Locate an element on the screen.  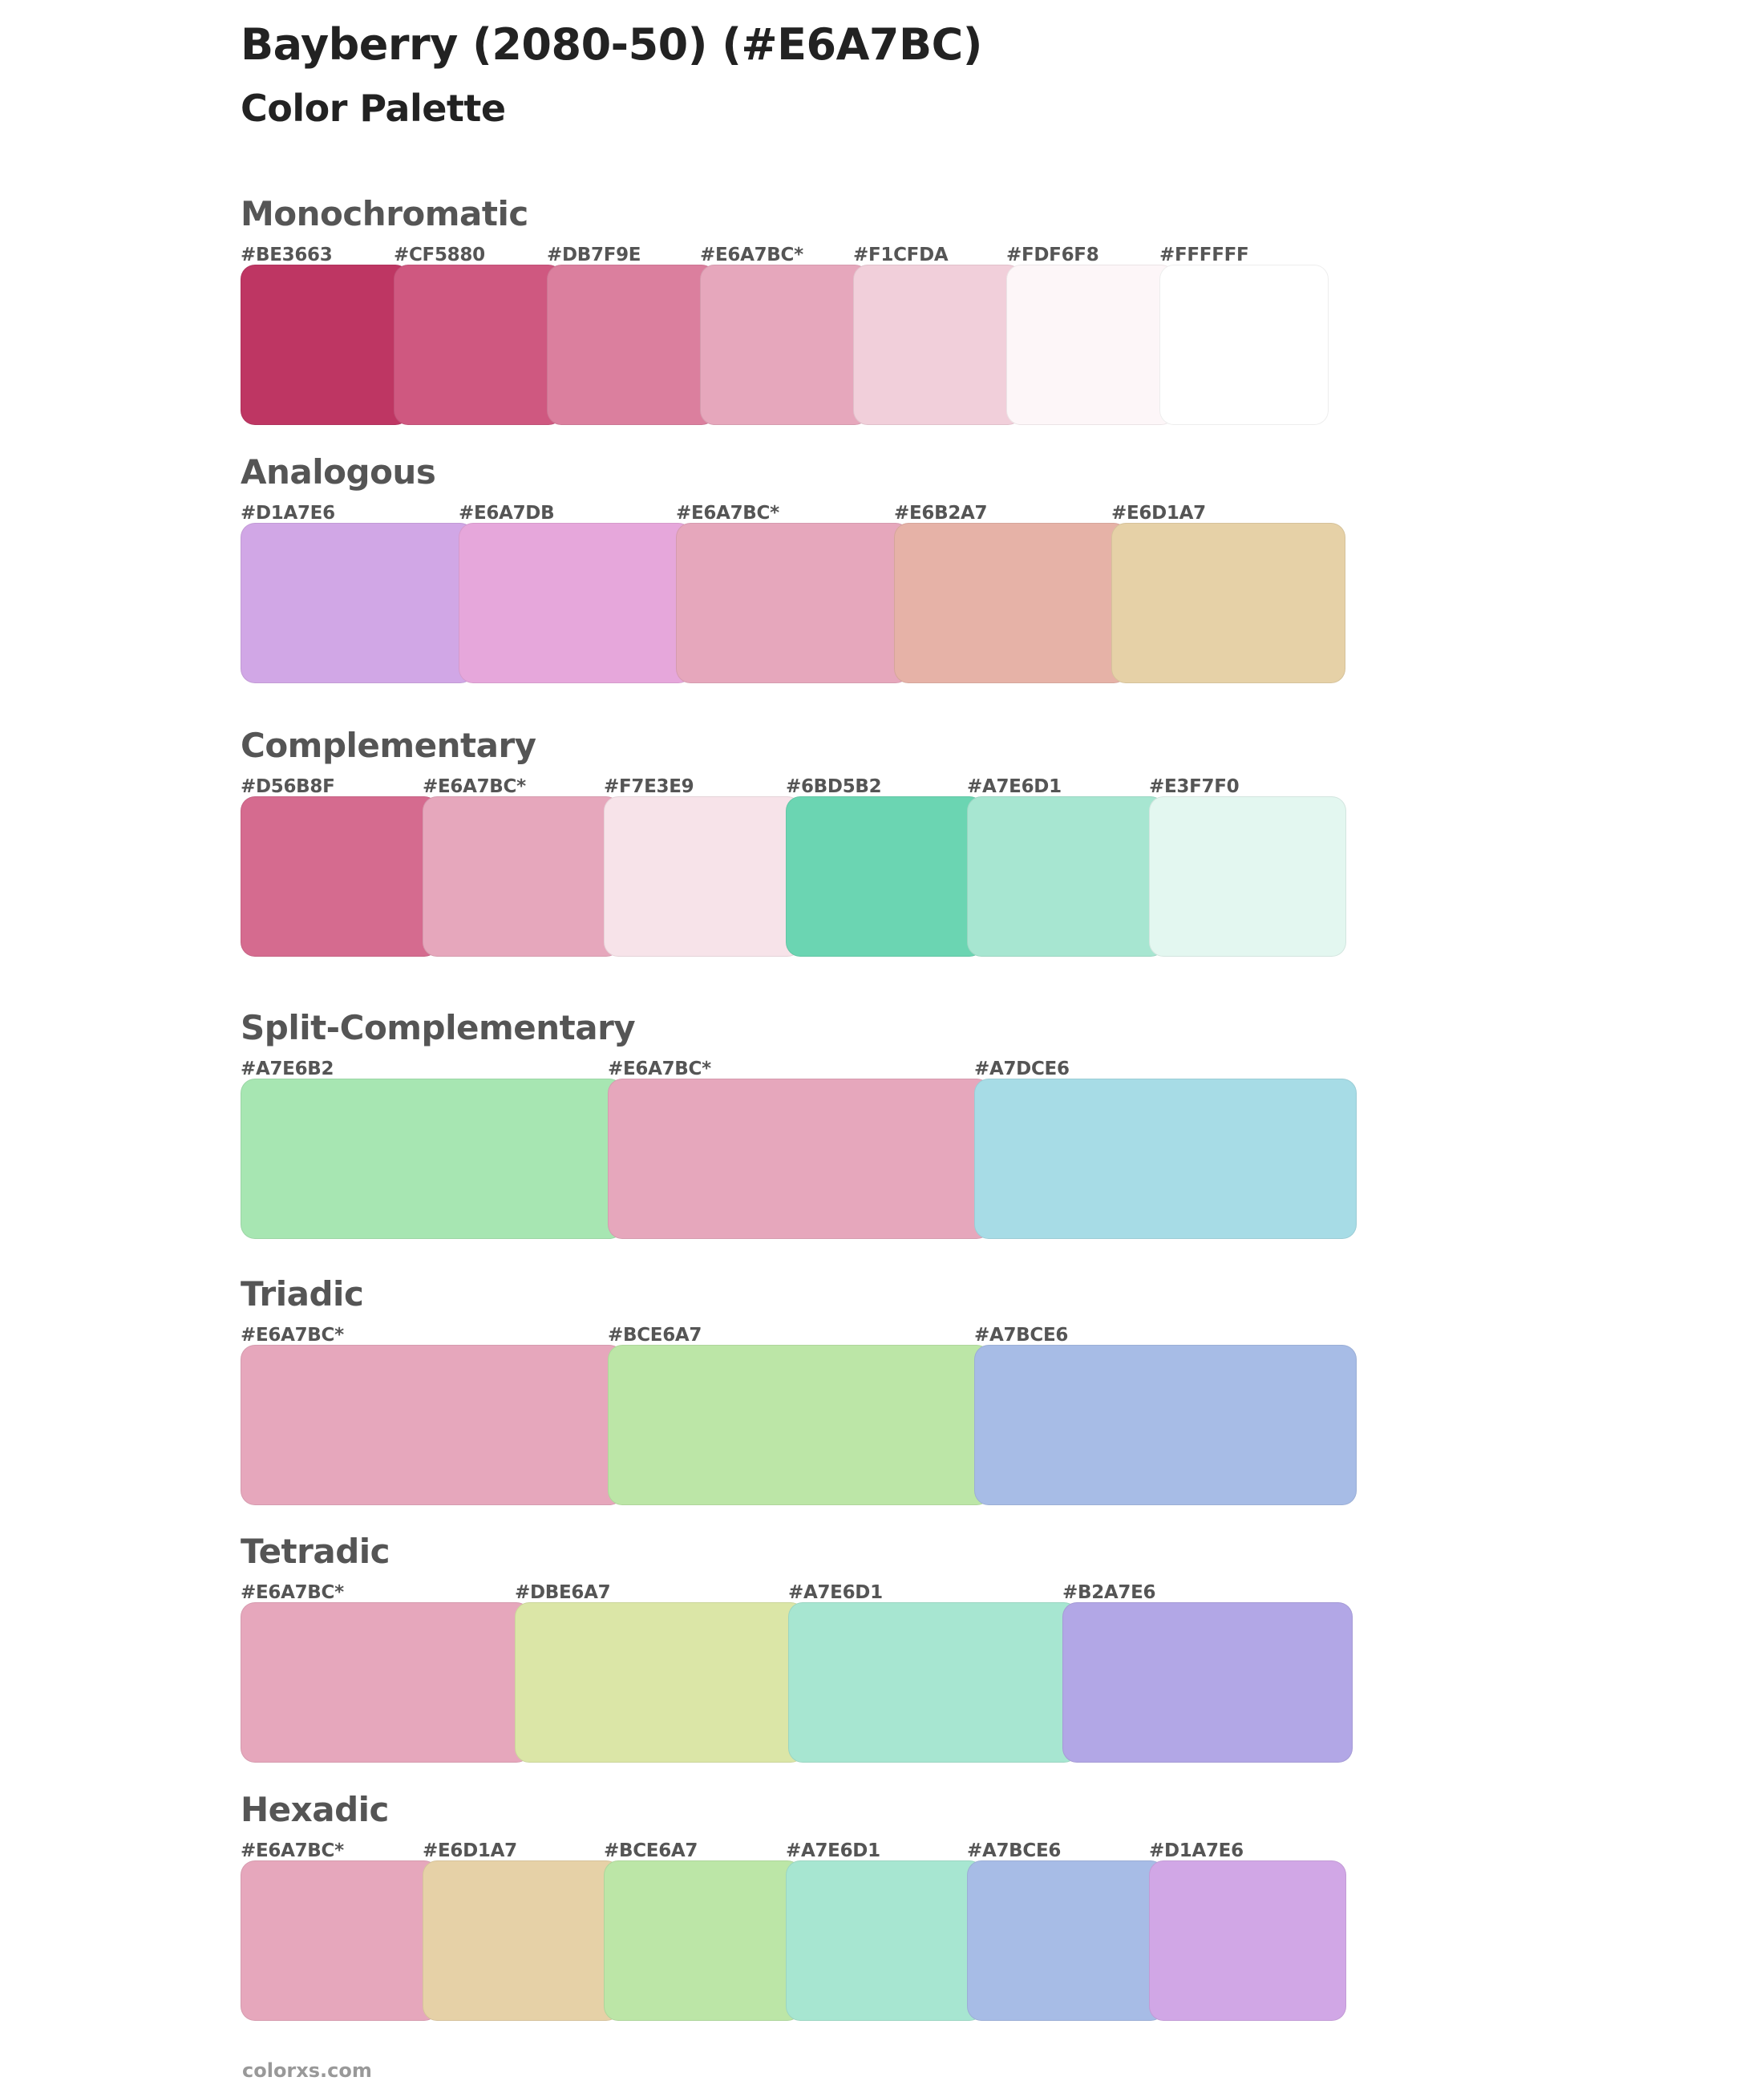
swatch-hex-label: #CF5880 is located at coordinates (439, 255).